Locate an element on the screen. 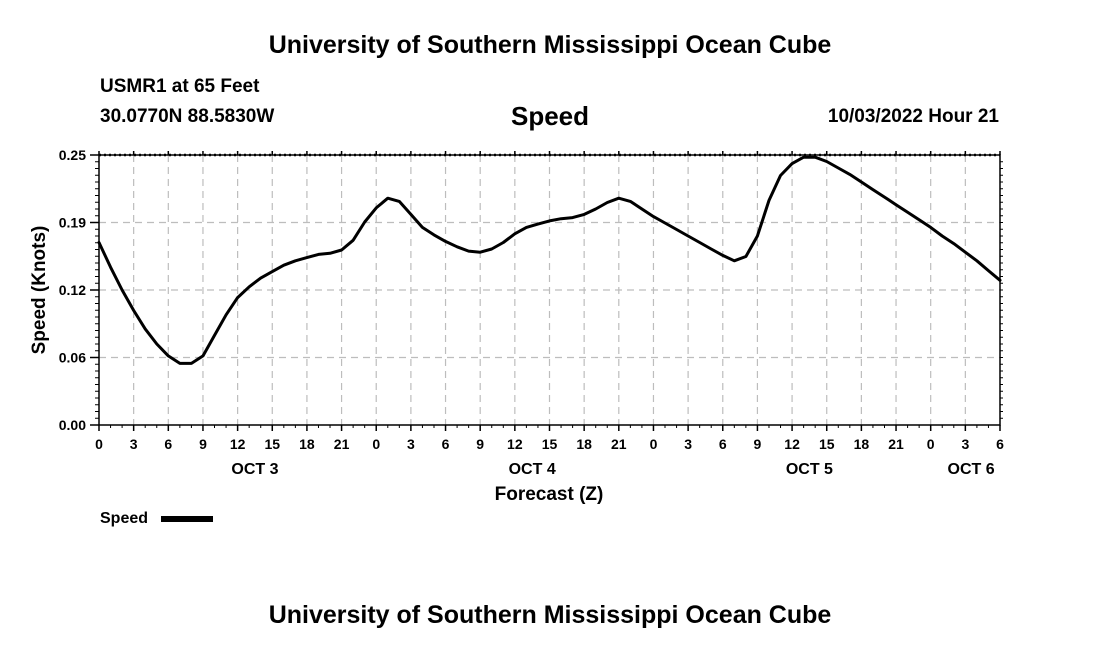 The width and height of the screenshot is (1100, 650). y-axis-label: Speed (Knots) is located at coordinates (39, 290).